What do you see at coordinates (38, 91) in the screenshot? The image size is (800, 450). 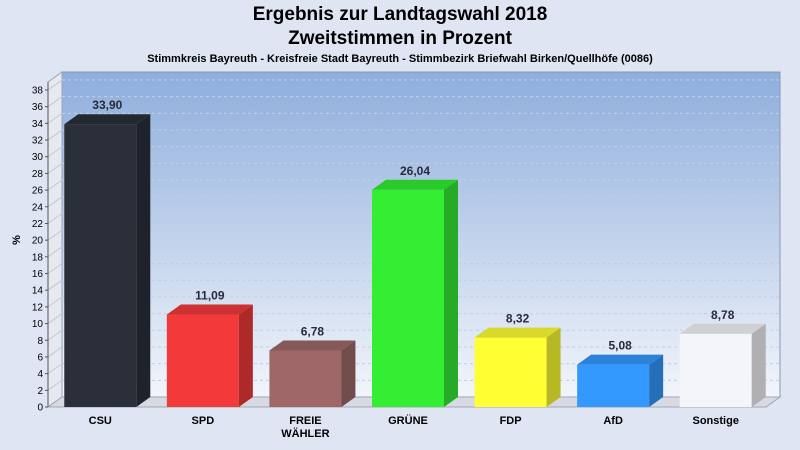 I see `y-tick-label: 38` at bounding box center [38, 91].